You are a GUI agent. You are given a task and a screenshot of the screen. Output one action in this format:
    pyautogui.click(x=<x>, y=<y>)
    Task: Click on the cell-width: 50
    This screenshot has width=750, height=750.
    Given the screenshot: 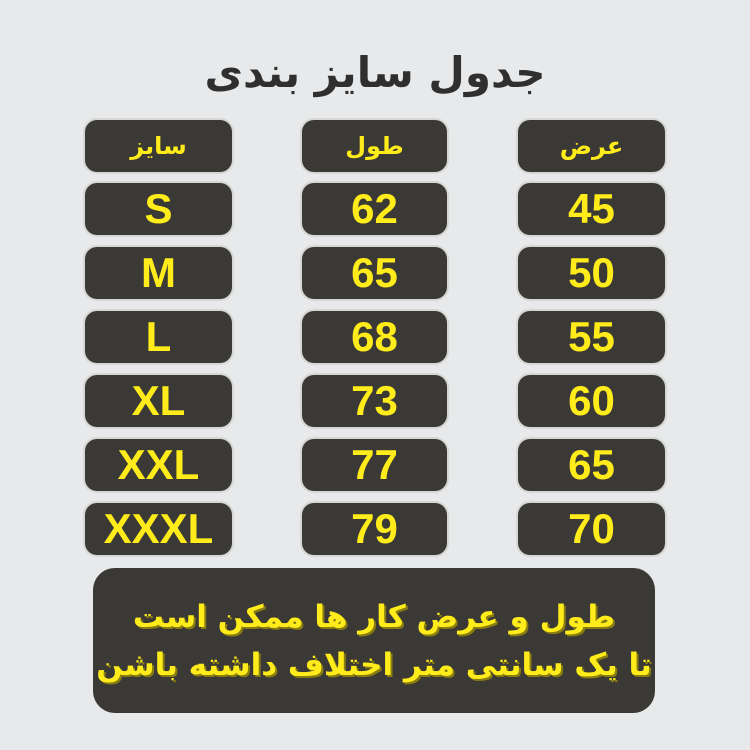 What is the action you would take?
    pyautogui.click(x=591, y=273)
    